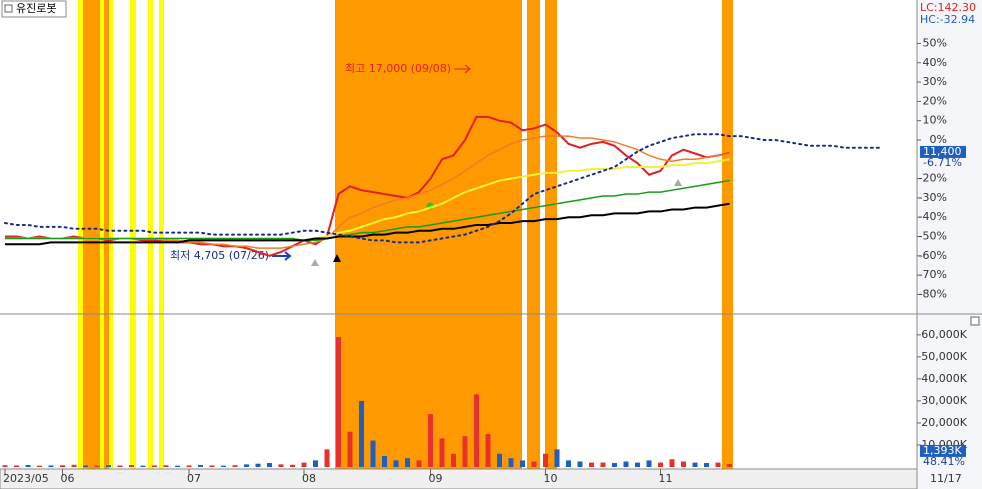 This screenshot has width=982, height=489. I want to click on y-tick-label: 0%, so click(938, 139).